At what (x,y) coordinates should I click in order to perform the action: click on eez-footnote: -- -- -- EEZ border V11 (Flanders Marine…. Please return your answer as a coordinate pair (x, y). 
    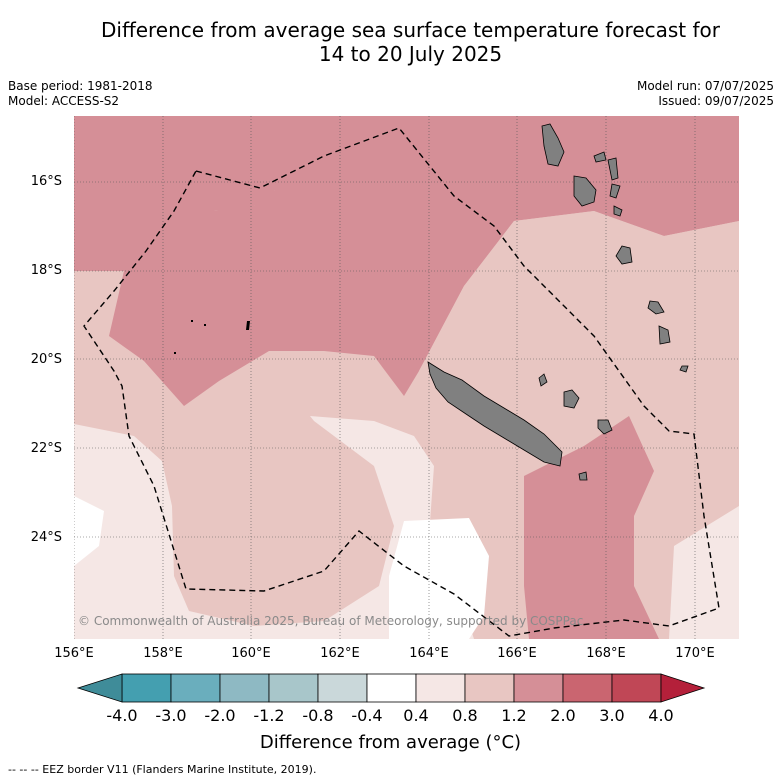
    Looking at the image, I should click on (162, 769).